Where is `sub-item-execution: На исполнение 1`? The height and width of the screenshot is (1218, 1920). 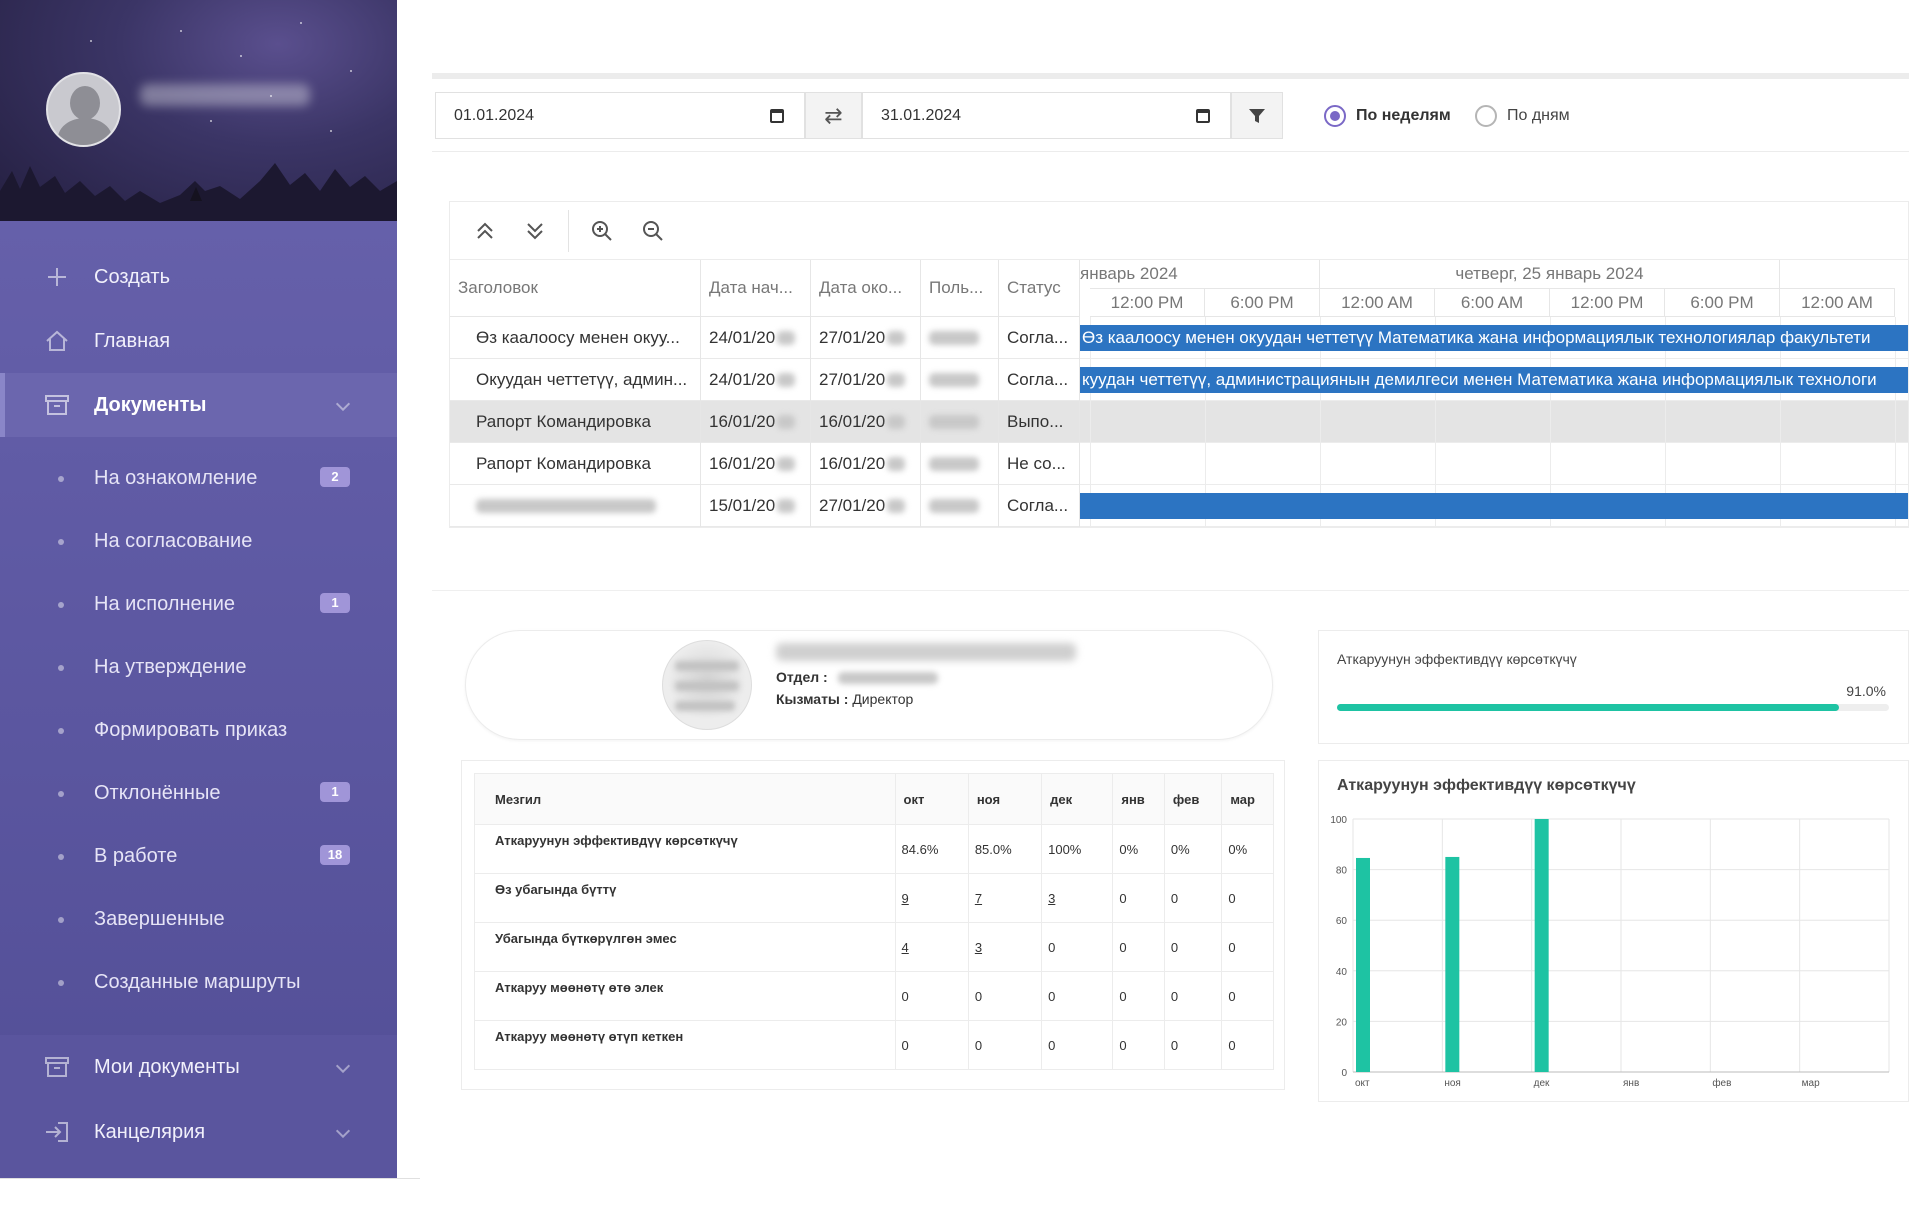
sub-item-execution: На исполнение 1 is located at coordinates (198, 604).